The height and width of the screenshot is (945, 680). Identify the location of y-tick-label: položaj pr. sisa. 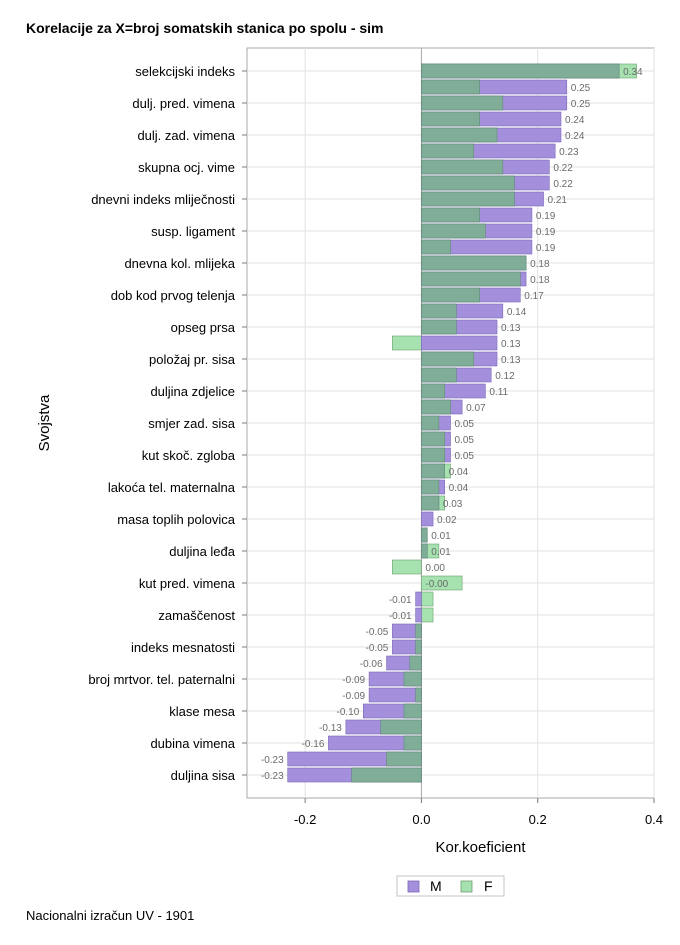
(192, 359).